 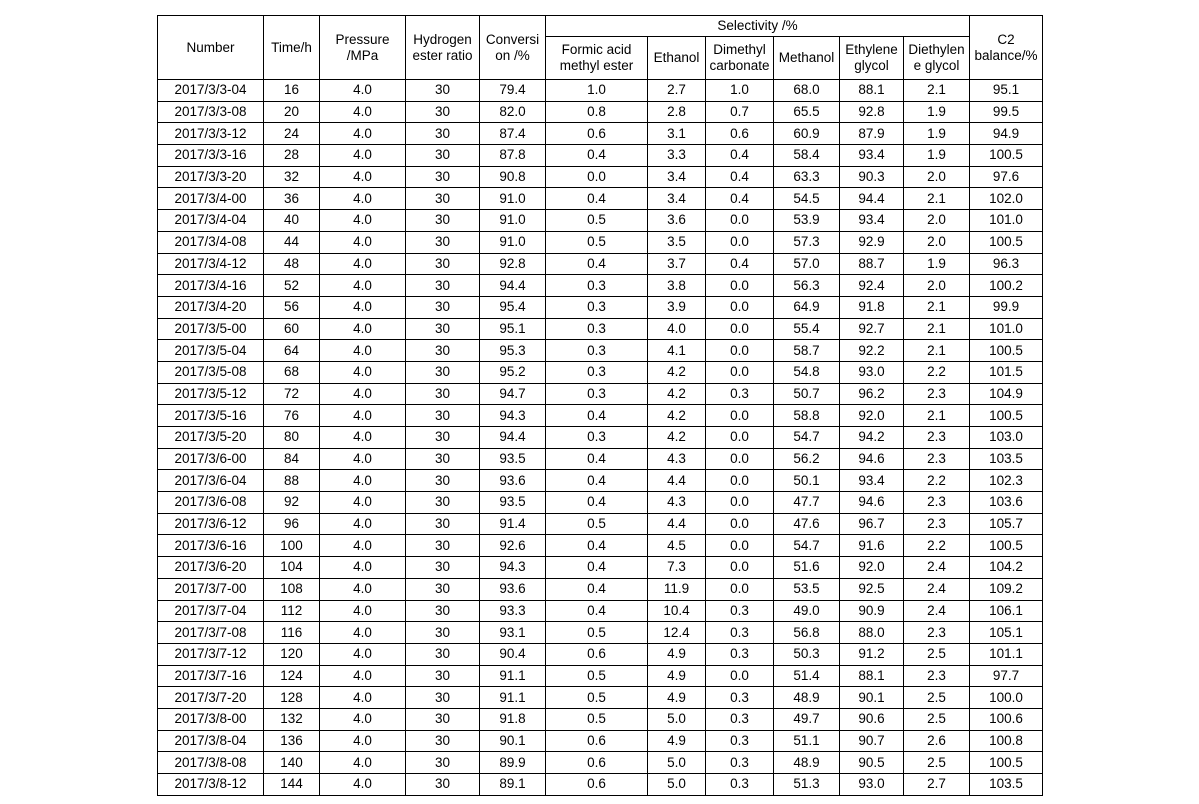 What do you see at coordinates (1006, 589) in the screenshot?
I see `cell-c2-balance: 109.2` at bounding box center [1006, 589].